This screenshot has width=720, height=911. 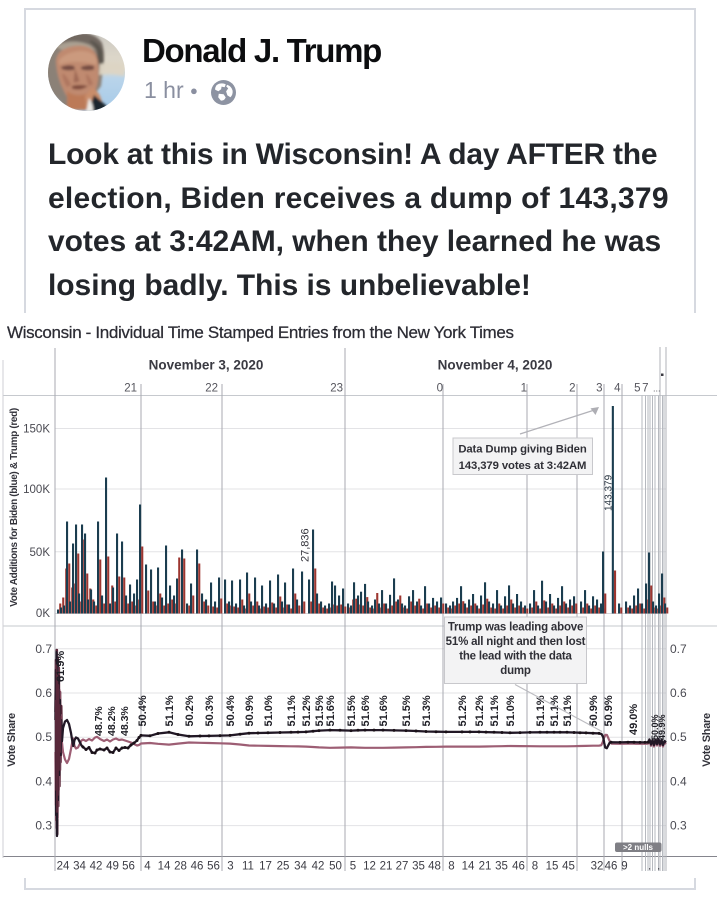 What do you see at coordinates (125, 721) in the screenshot?
I see `svg-text: 48.3%` at bounding box center [125, 721].